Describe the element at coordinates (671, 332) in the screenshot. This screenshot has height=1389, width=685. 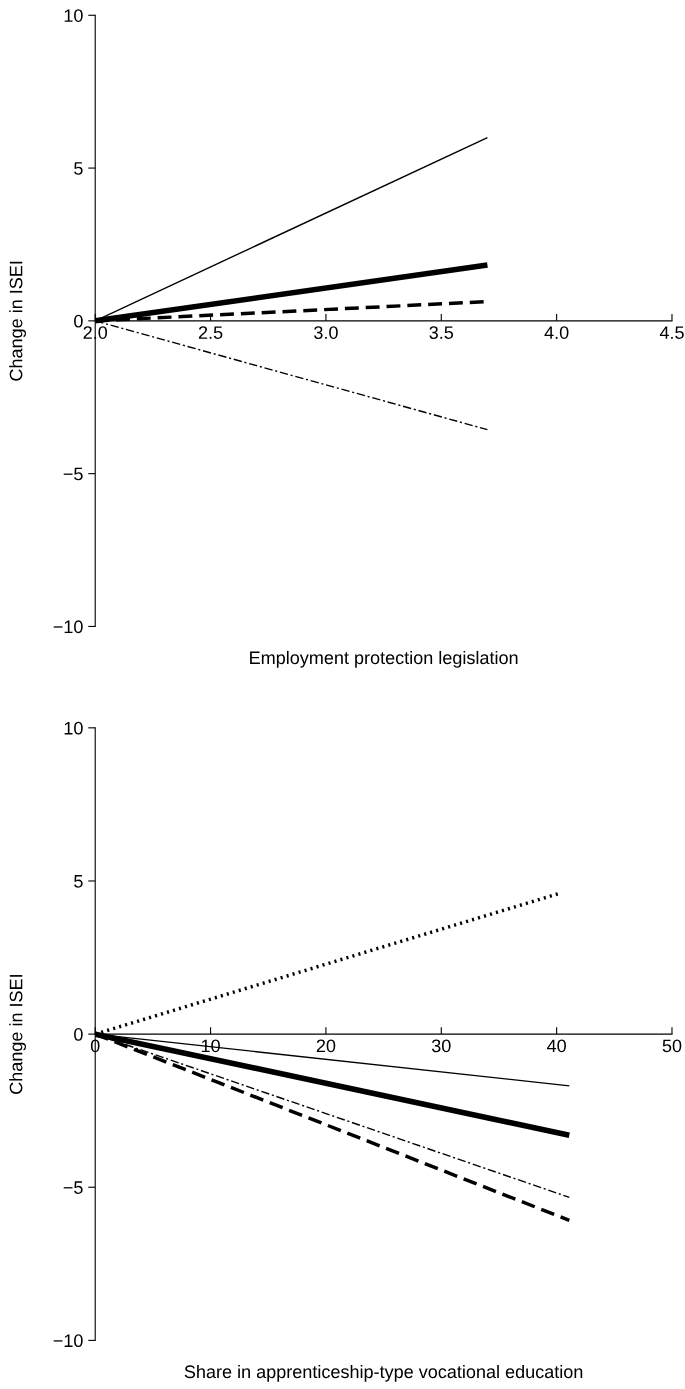
I see `x-tick-label: 4.5` at that location.